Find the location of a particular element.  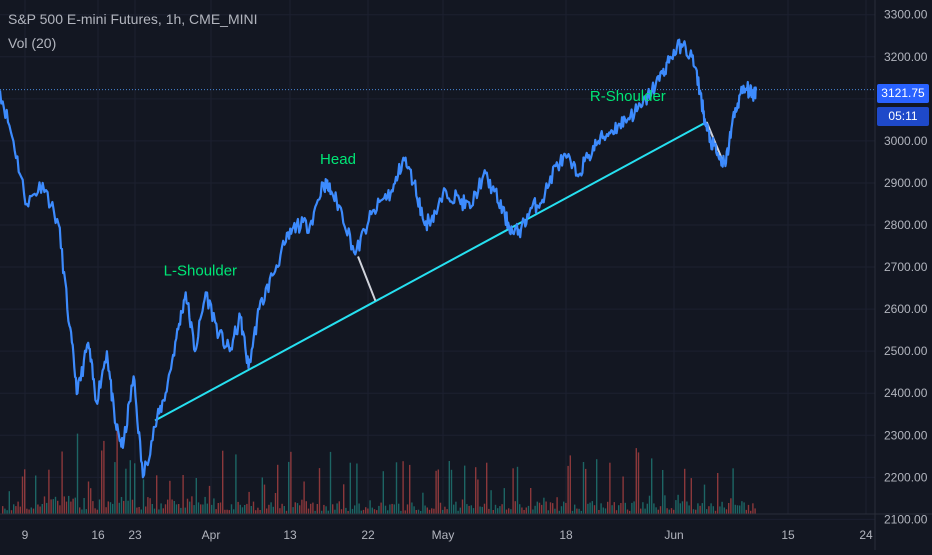

measure-line is located at coordinates (367, 279).